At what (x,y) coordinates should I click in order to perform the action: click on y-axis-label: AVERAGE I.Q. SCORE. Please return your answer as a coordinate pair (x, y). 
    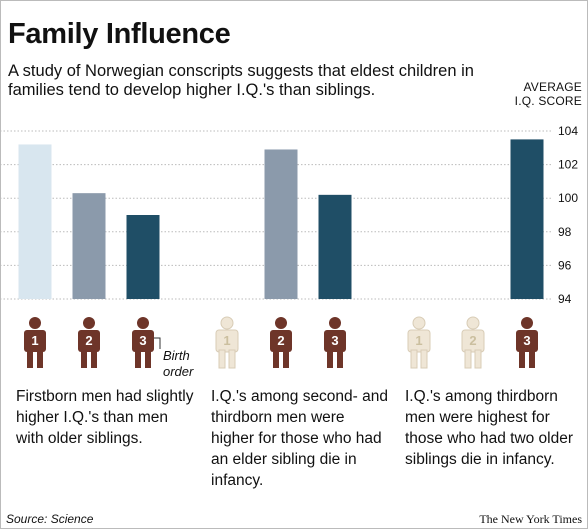
    Looking at the image, I should click on (537, 94).